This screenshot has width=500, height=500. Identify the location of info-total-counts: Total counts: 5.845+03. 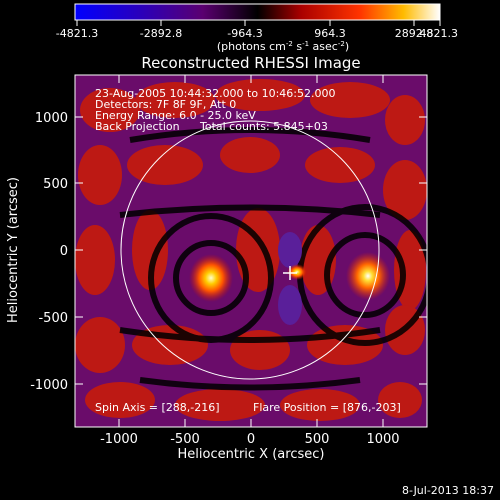
(263, 126).